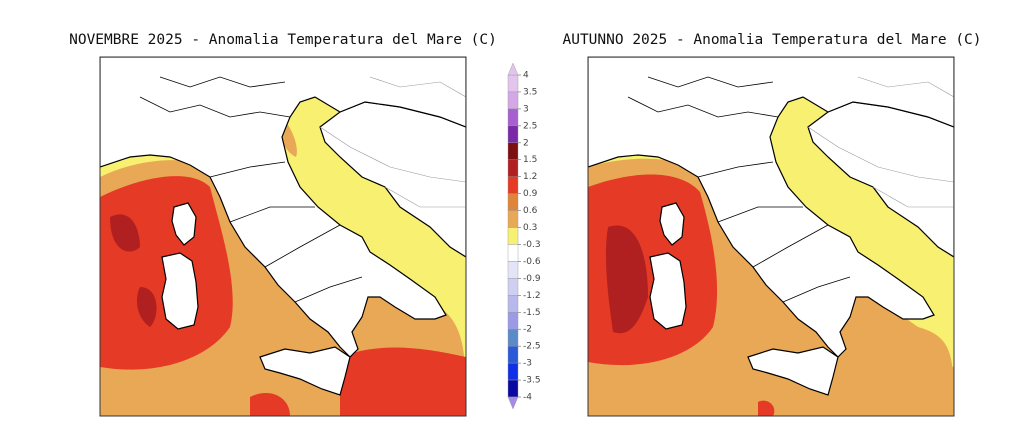 This screenshot has height=440, width=1024. What do you see at coordinates (532, 313) in the screenshot?
I see `colorbar-tick-label: -1.5` at bounding box center [532, 313].